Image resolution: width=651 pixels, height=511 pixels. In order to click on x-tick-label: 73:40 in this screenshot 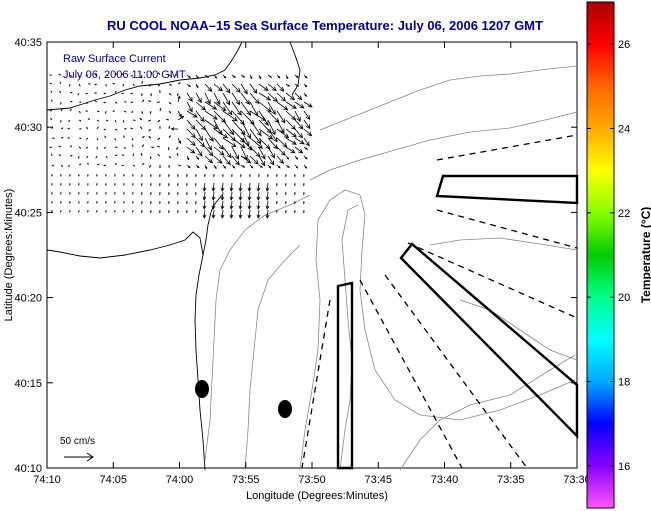, I will do `click(445, 480)`.